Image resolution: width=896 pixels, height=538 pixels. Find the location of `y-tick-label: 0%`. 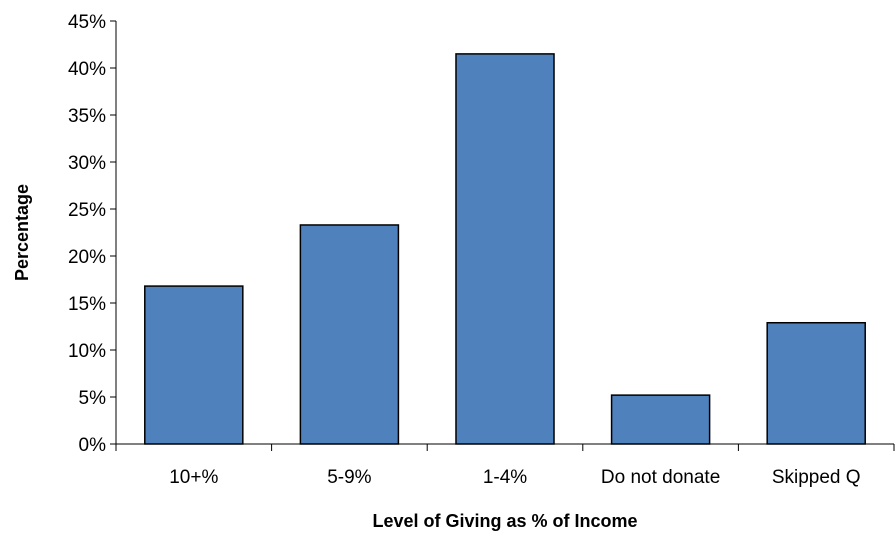

y-tick-label: 0% is located at coordinates (93, 445).